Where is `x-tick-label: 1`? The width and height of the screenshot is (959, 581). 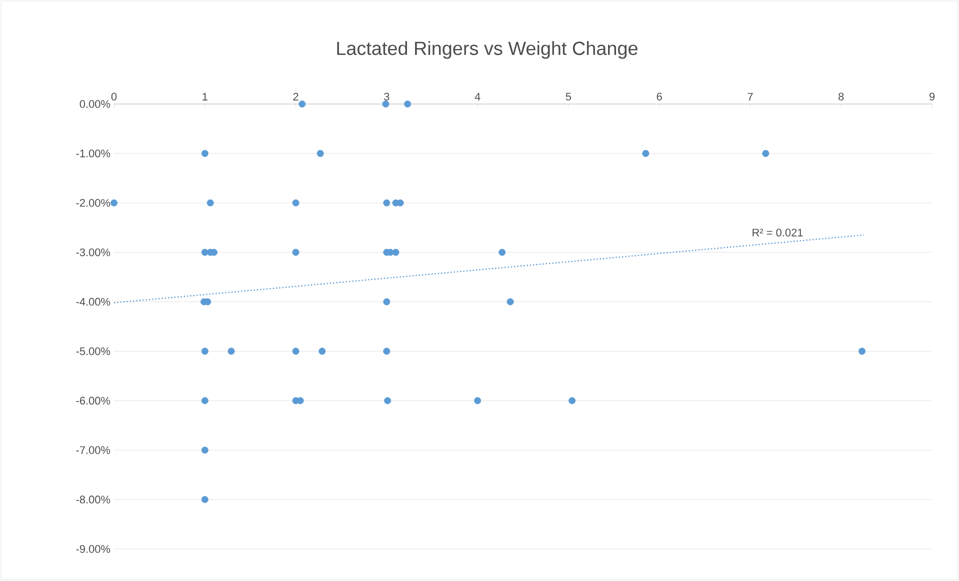 x-tick-label: 1 is located at coordinates (205, 96).